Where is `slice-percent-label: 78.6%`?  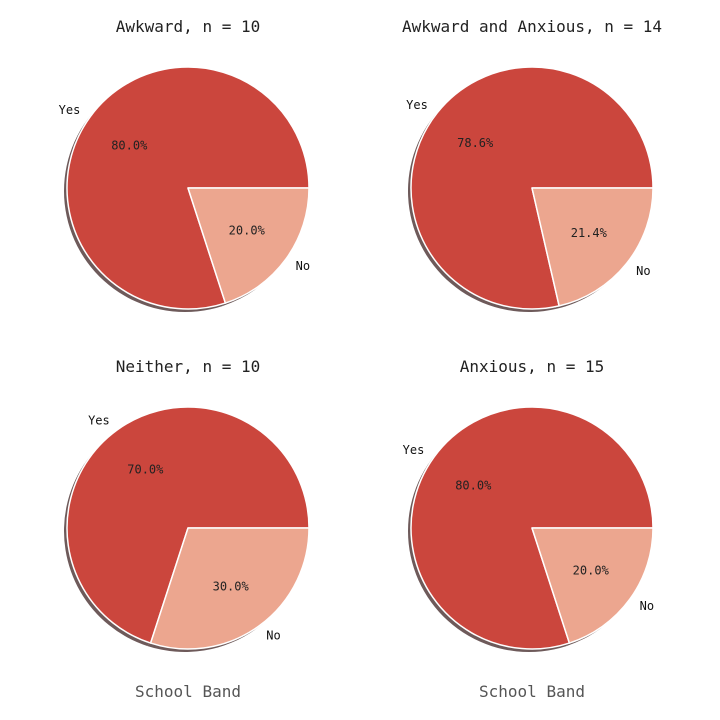 slice-percent-label: 78.6% is located at coordinates (475, 143).